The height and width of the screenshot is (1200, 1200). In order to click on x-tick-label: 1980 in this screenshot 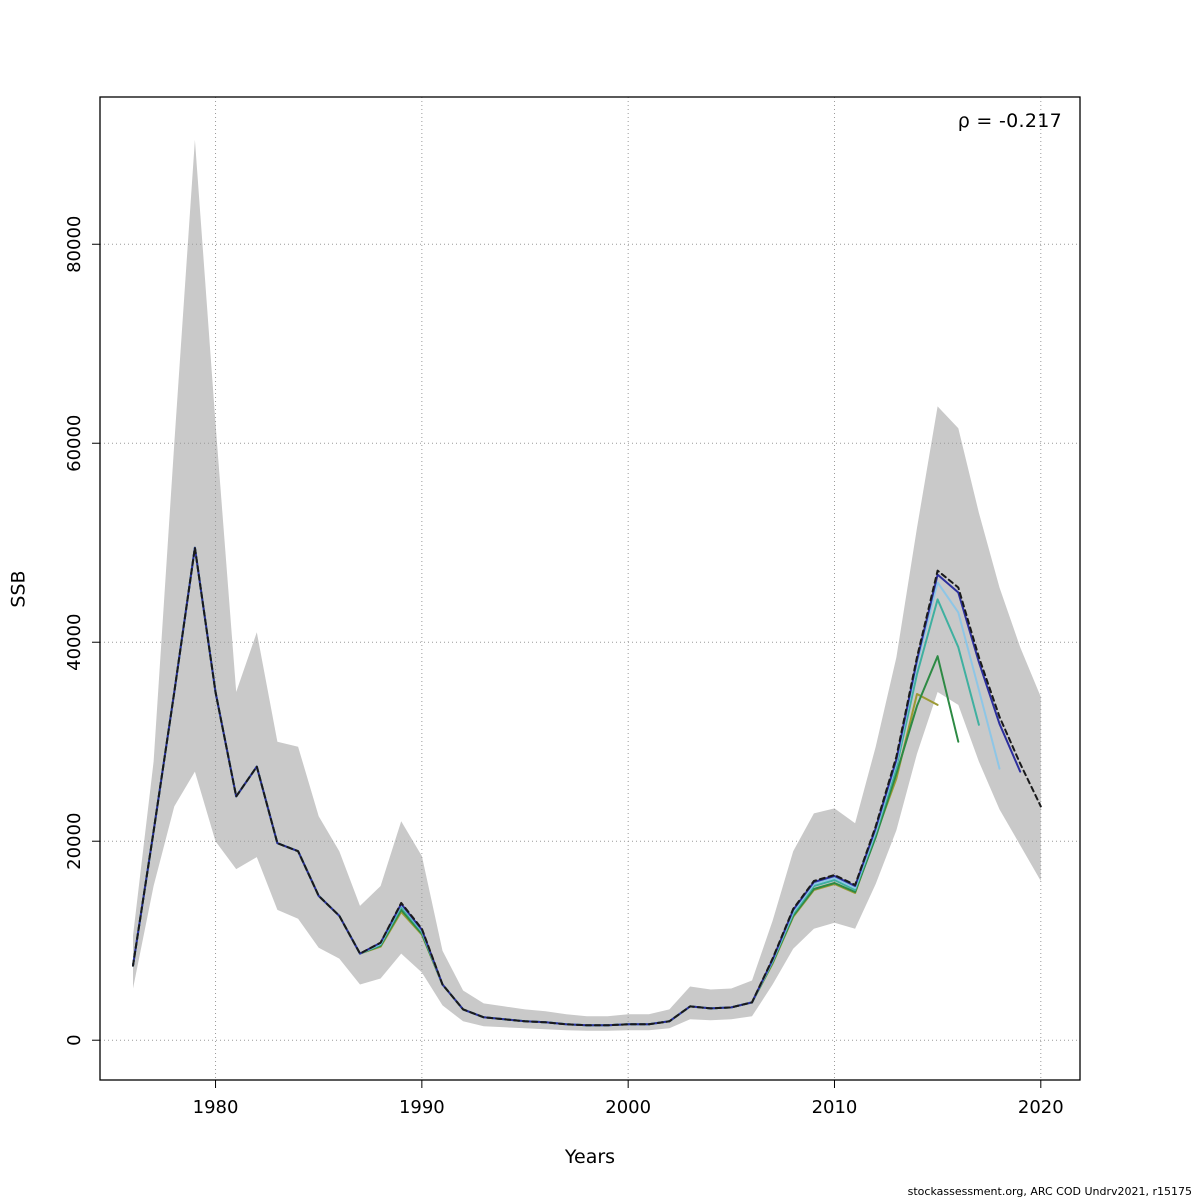, I will do `click(216, 1107)`.